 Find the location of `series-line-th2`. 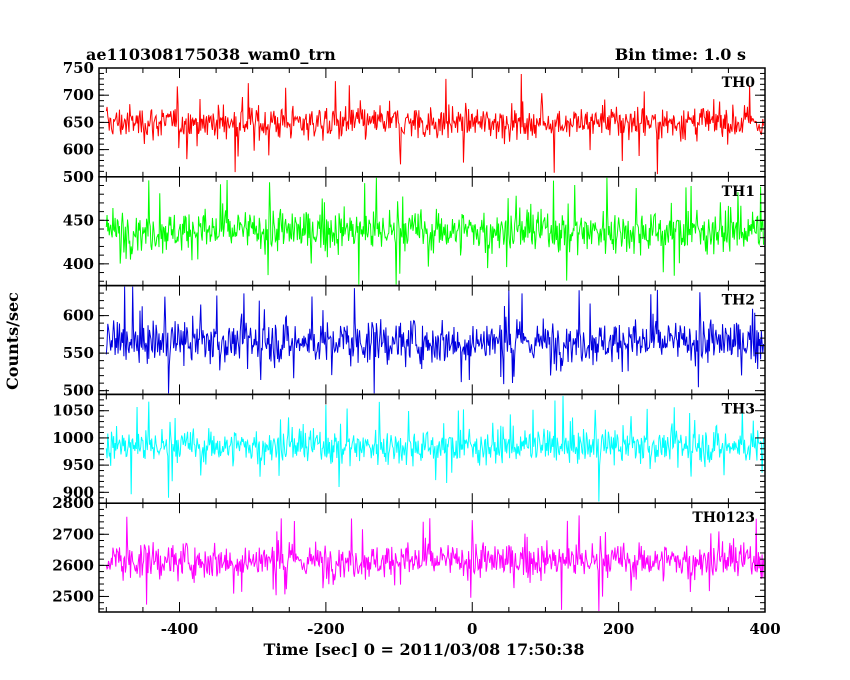

series-line-th2 is located at coordinates (435, 340).